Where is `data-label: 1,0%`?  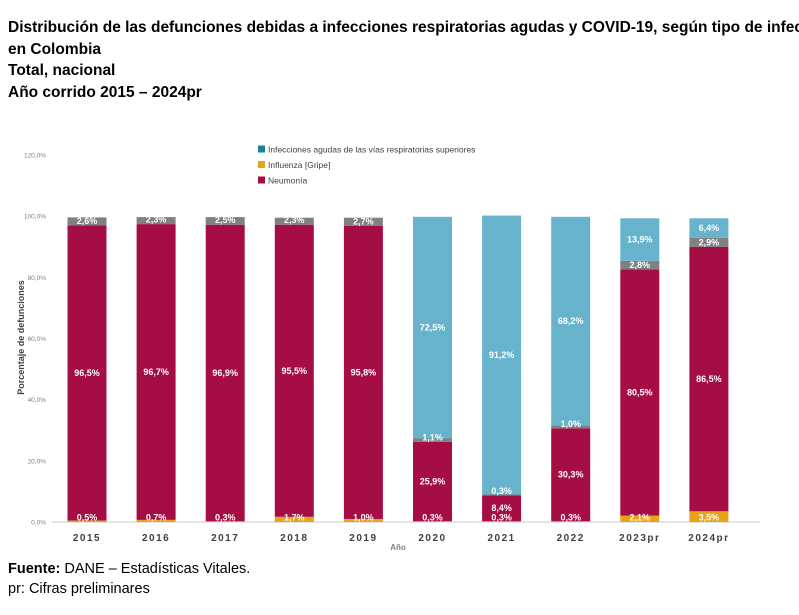
data-label: 1,0% is located at coordinates (570, 424).